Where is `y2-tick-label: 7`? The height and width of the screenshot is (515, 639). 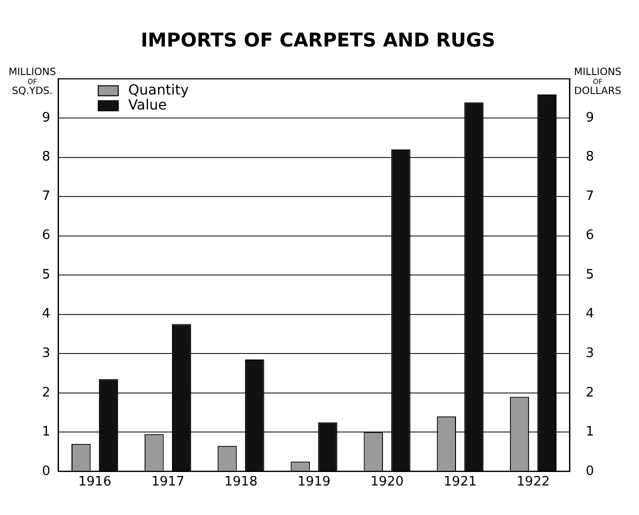
y2-tick-label: 7 is located at coordinates (590, 196).